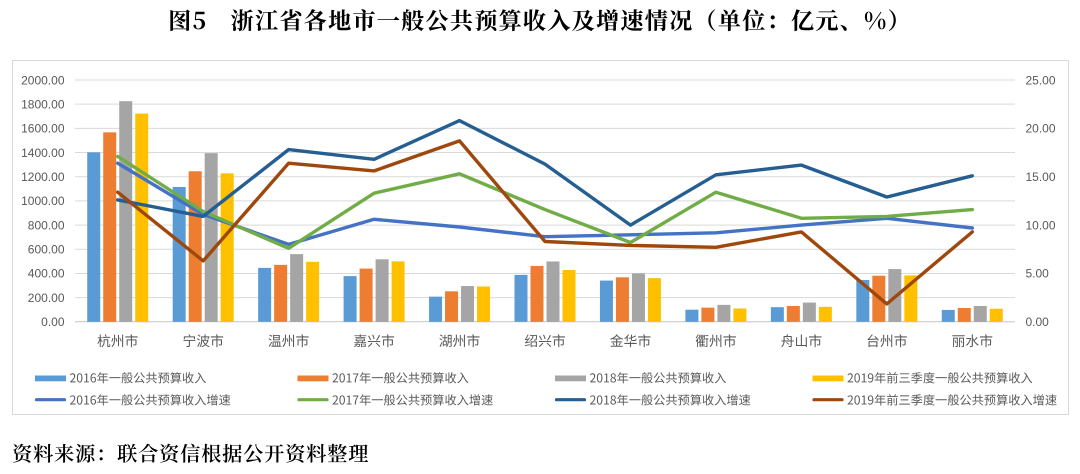  What do you see at coordinates (43, 105) in the screenshot?
I see `svg-text: 1800.00` at bounding box center [43, 105].